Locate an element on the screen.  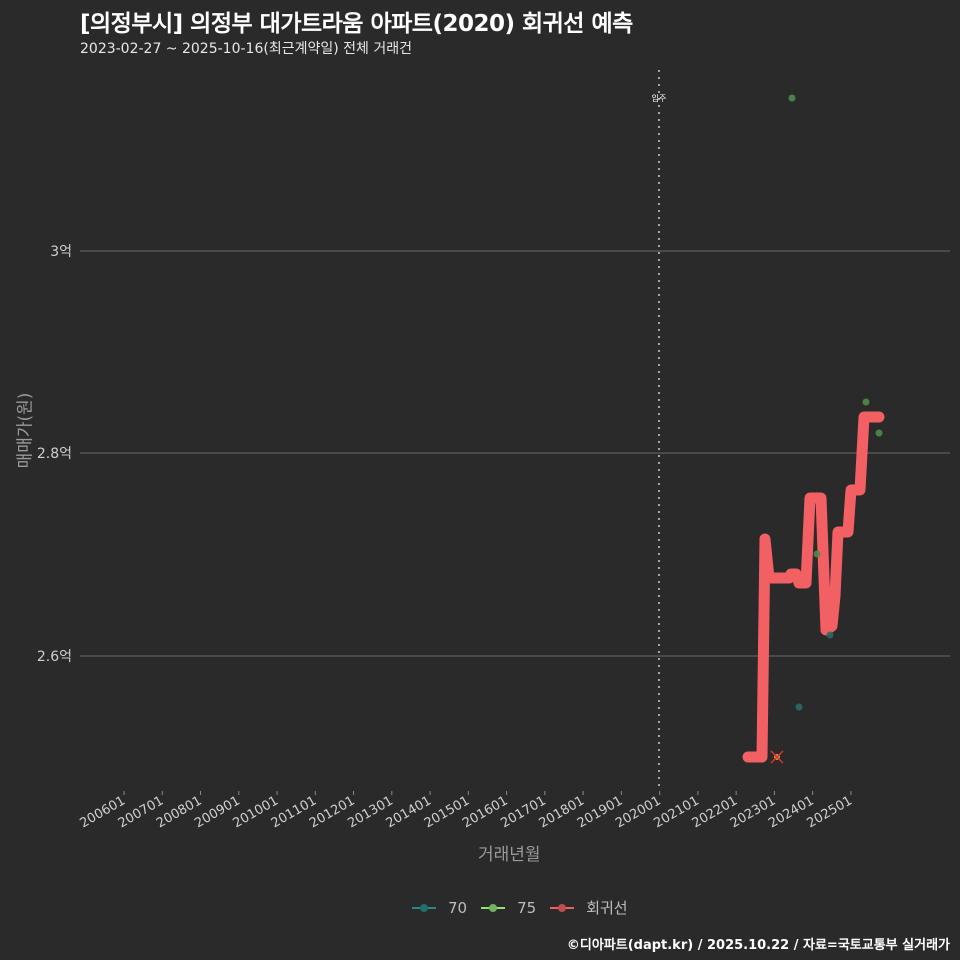
legend-item-regression: 회귀선 is located at coordinates (589, 907).